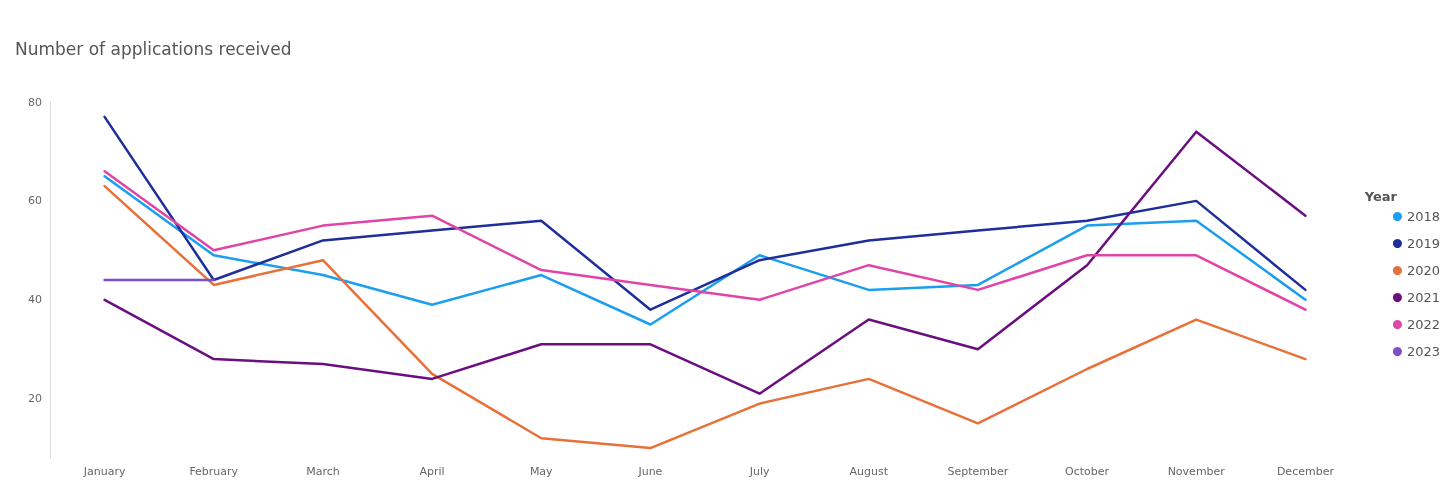  What do you see at coordinates (1305, 471) in the screenshot?
I see `x-tick-label: December` at bounding box center [1305, 471].